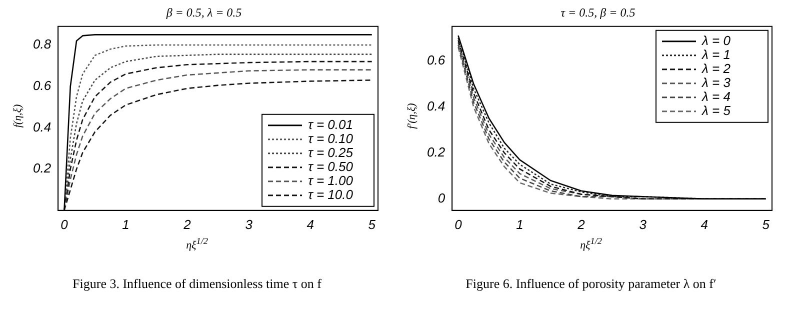 This screenshot has width=788, height=320. What do you see at coordinates (598, 12) in the screenshot?
I see `chart-title: τ = 0.5, β = 0.5` at bounding box center [598, 12].